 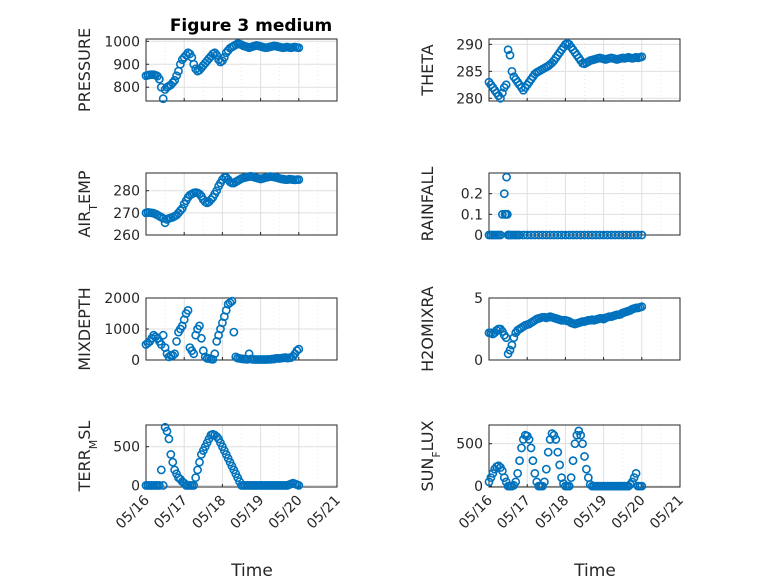 What do you see at coordinates (126, 214) in the screenshot?
I see `y-tick-label: 270` at bounding box center [126, 214].